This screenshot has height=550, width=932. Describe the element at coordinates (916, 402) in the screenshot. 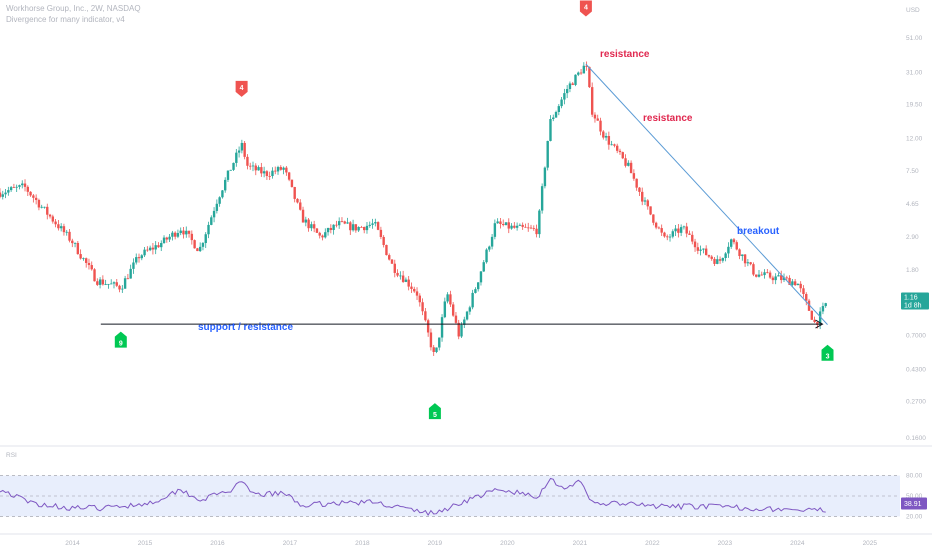

I see `price-tick-label: 0.2700` at that location.